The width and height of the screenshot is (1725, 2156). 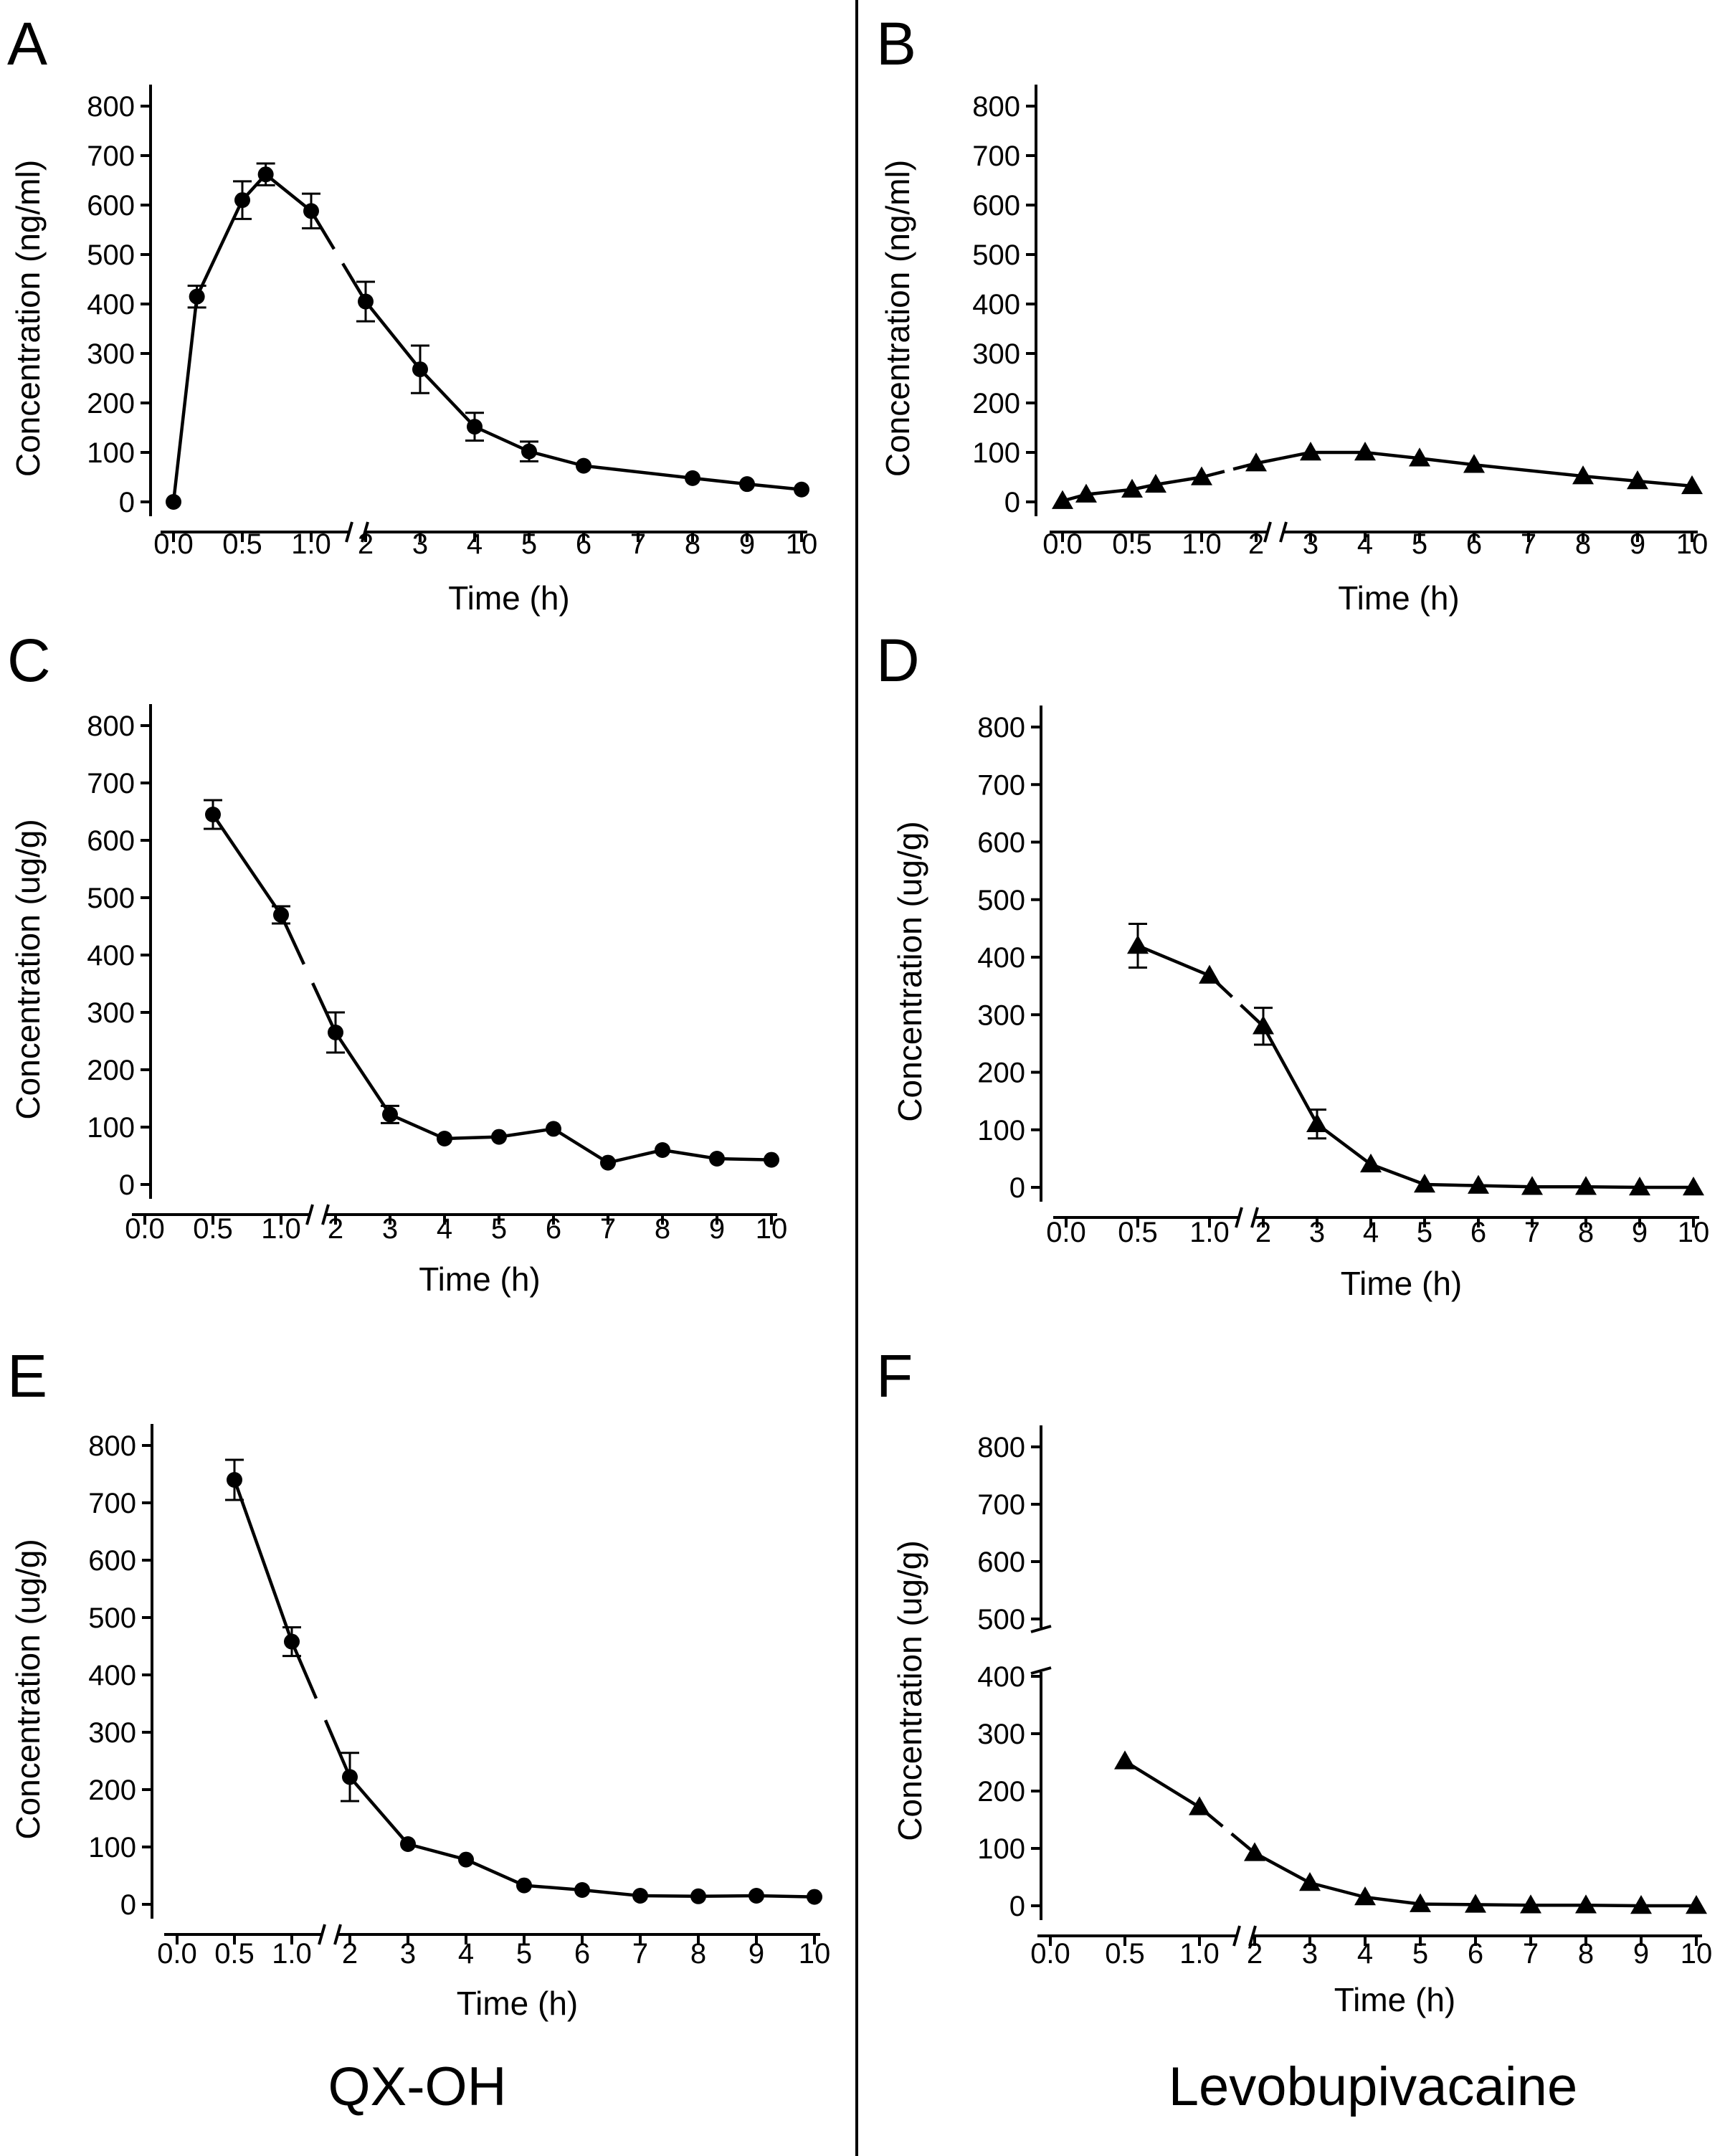 What do you see at coordinates (1041, 1629) in the screenshot?
I see `y-axis-break-mark` at bounding box center [1041, 1629].